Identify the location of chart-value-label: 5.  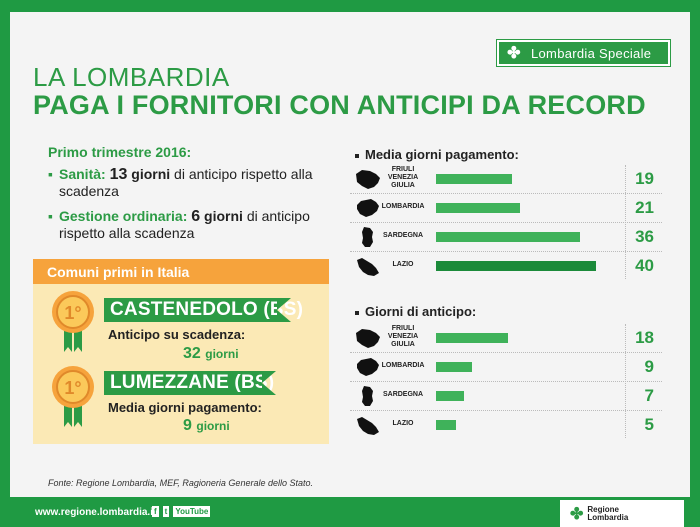
(649, 424).